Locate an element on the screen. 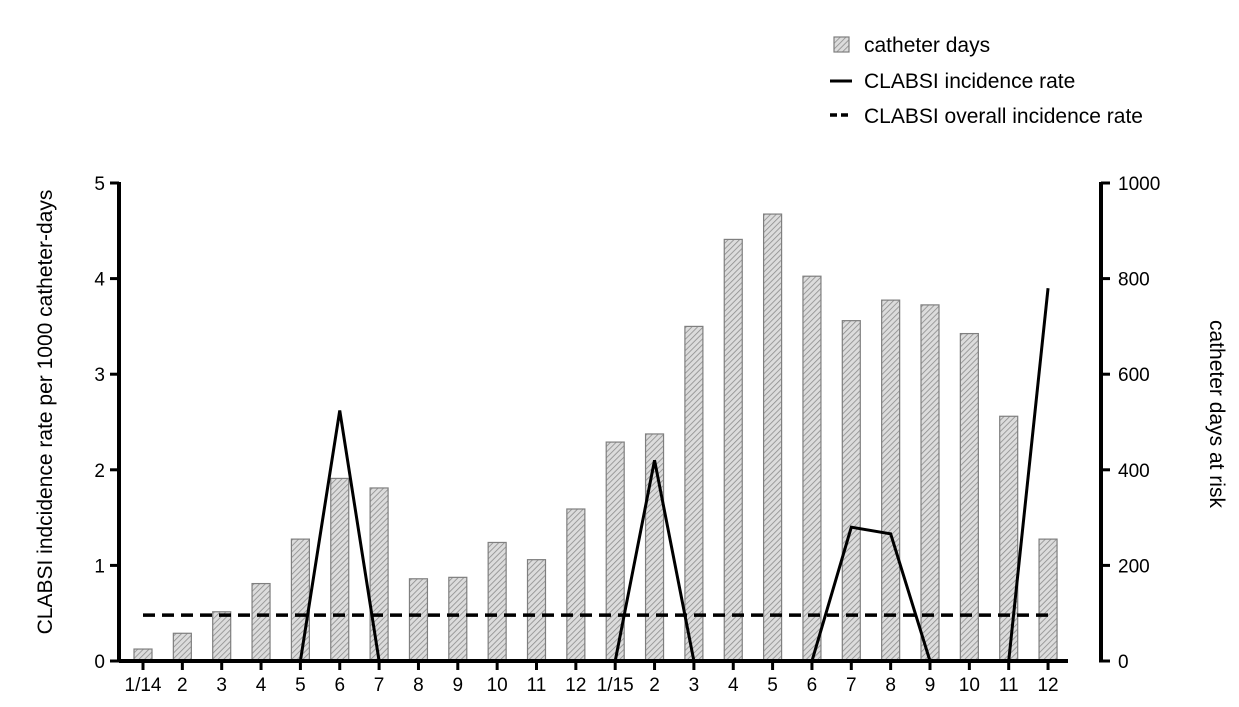 This screenshot has height=707, width=1239. y-tick-label-right: 200 is located at coordinates (1134, 566).